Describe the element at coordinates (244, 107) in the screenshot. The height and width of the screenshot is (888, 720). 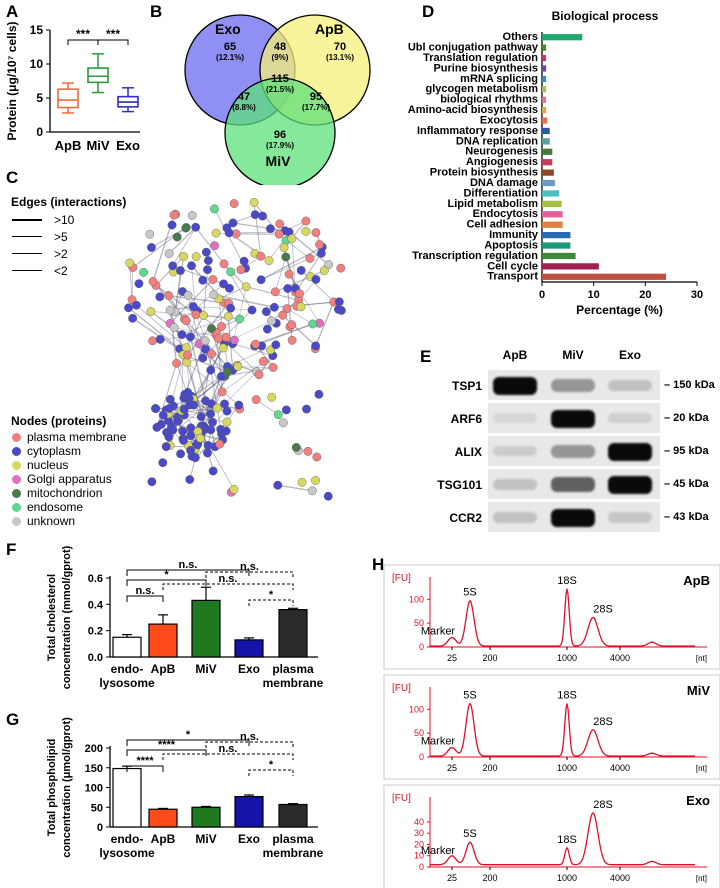
I see `venn-region-pct: (8.8%)` at that location.